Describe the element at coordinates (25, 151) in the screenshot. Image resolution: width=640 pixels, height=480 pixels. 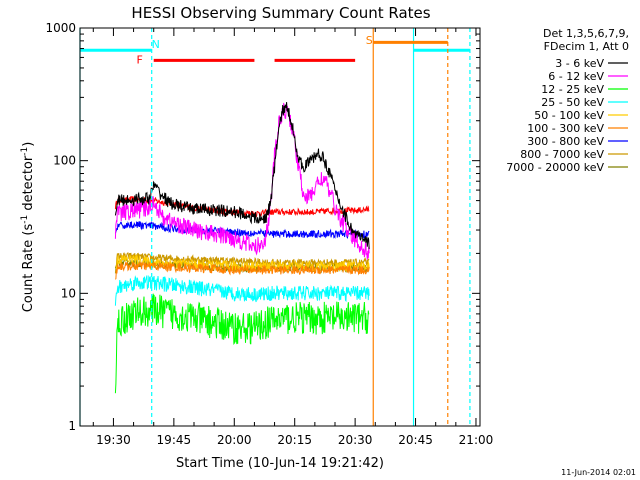
I see `y-label-sup-2: -1` at that location.